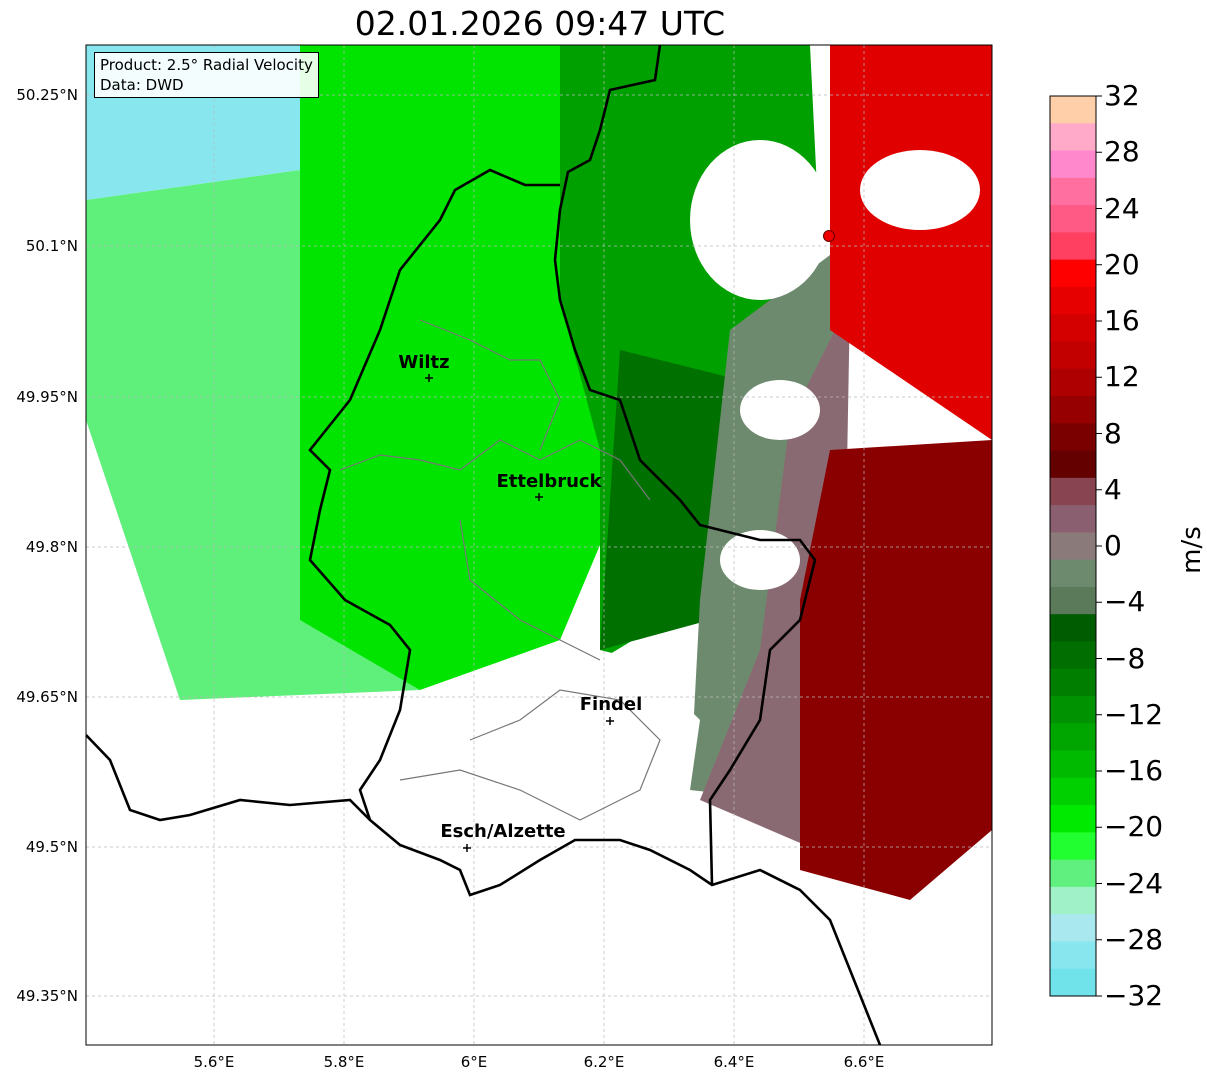 The width and height of the screenshot is (1207, 1081). I want to click on colorbar-tick-label: −24, so click(1134, 883).